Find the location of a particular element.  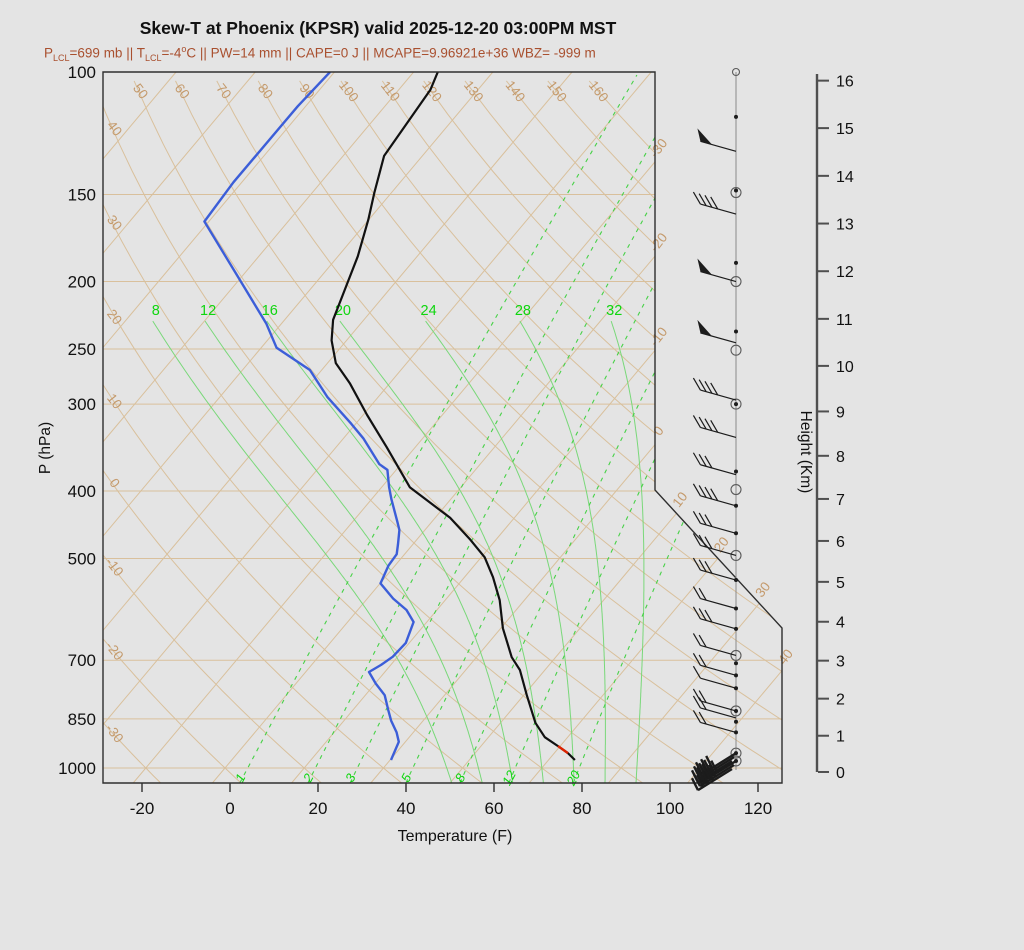

dry-adiabat-label: 30 is located at coordinates (114, 222).